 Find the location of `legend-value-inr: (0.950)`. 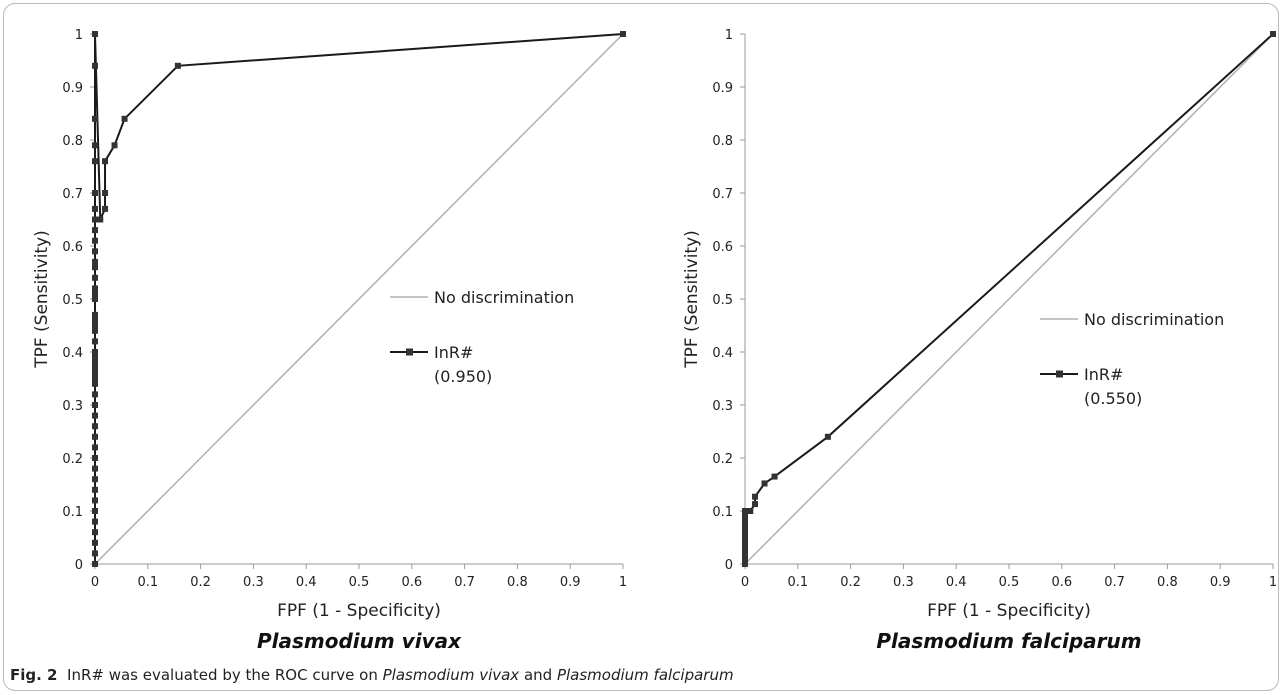

legend-value-inr: (0.950) is located at coordinates (463, 376).